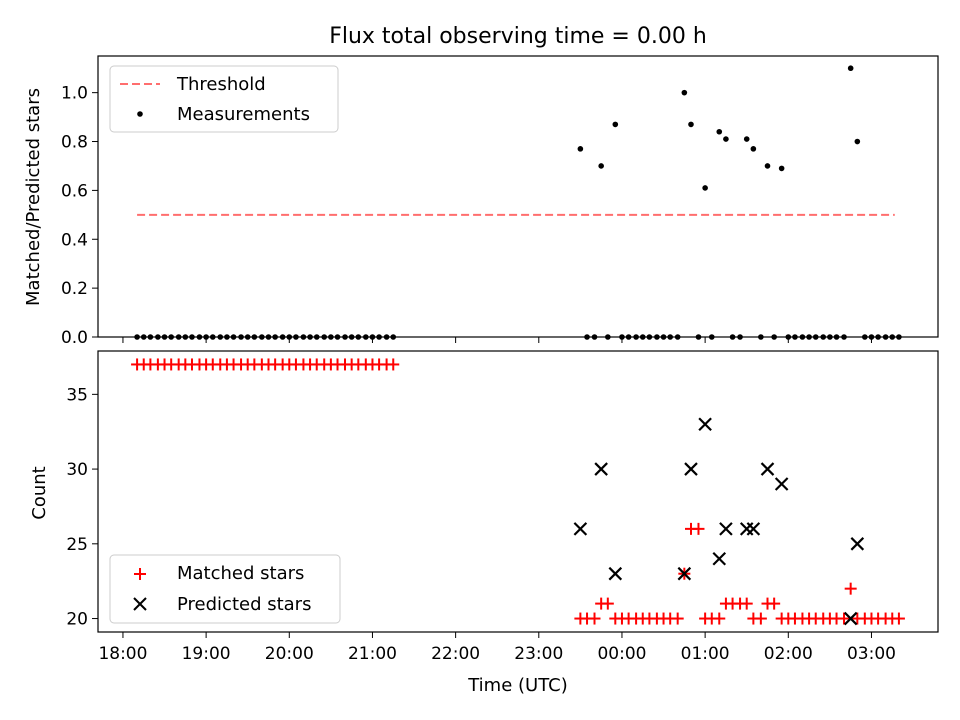 The height and width of the screenshot is (720, 960). What do you see at coordinates (82, 507) in the screenshot?
I see `bottom-y-axis: 20 25 30 35` at bounding box center [82, 507].